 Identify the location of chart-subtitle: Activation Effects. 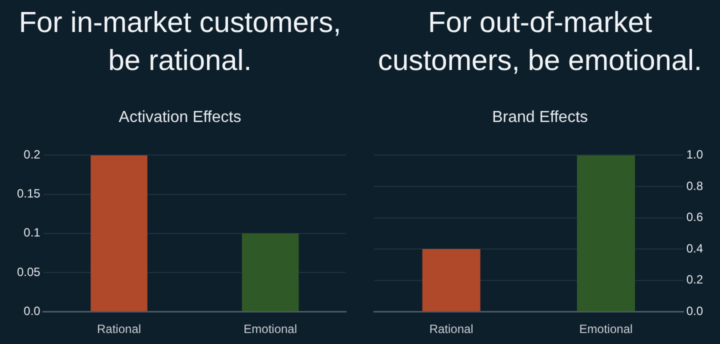
(180, 117).